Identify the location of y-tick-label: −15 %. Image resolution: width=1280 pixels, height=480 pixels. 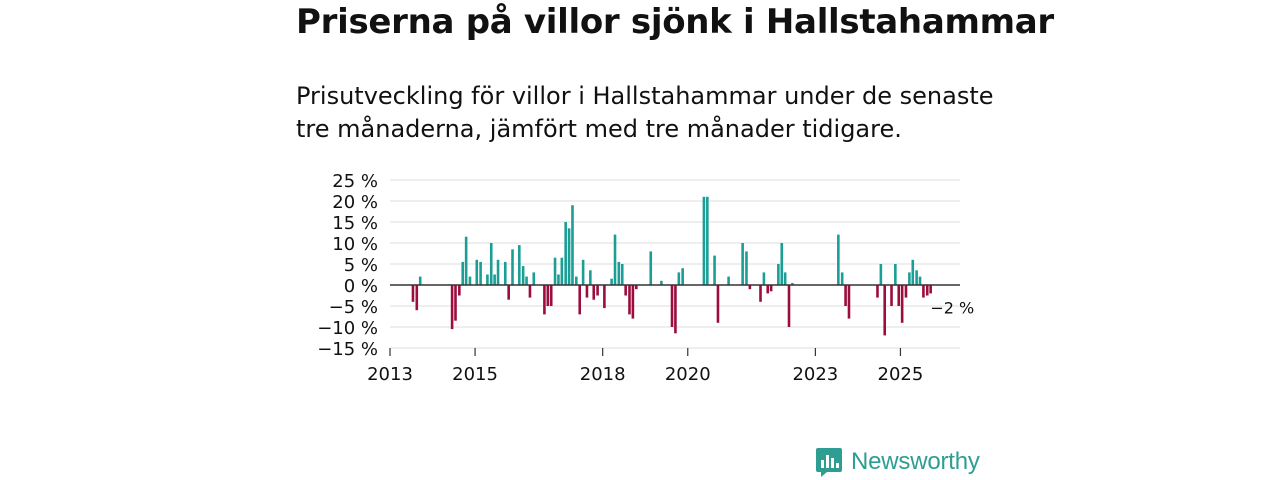
(347, 349).